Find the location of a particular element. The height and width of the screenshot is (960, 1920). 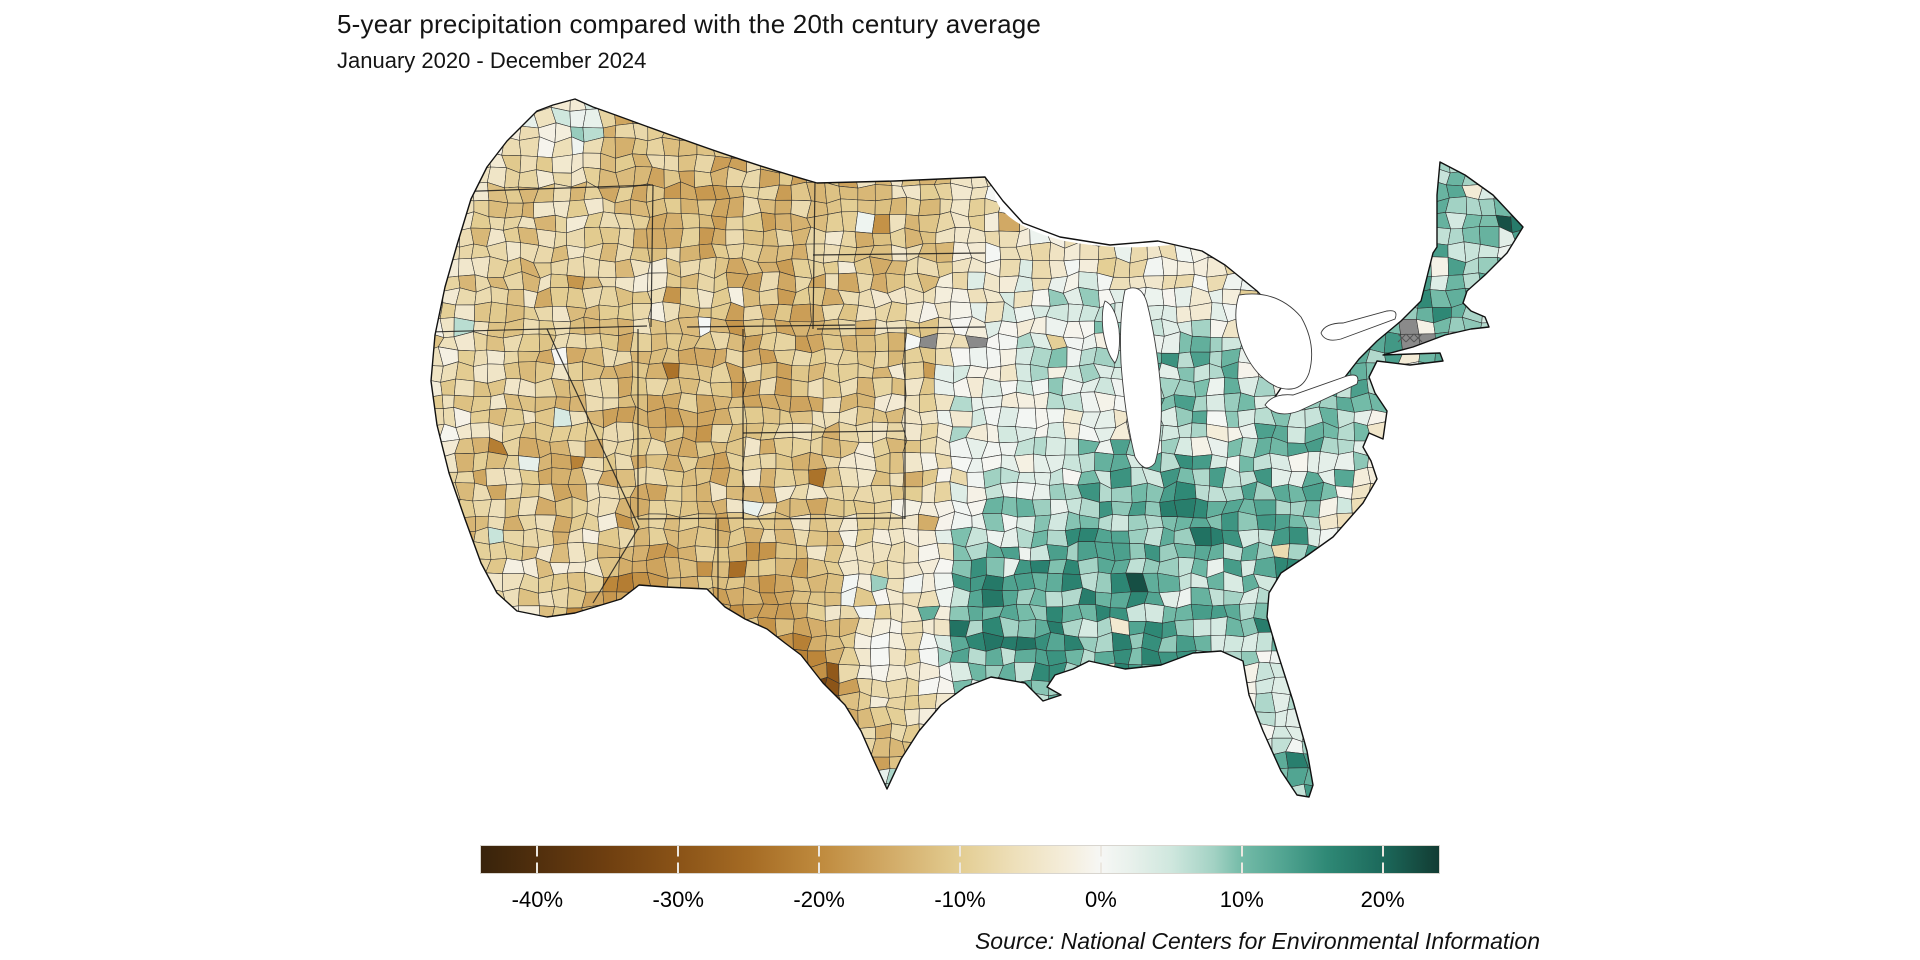

no-data-hatch is located at coordinates (1410, 338).